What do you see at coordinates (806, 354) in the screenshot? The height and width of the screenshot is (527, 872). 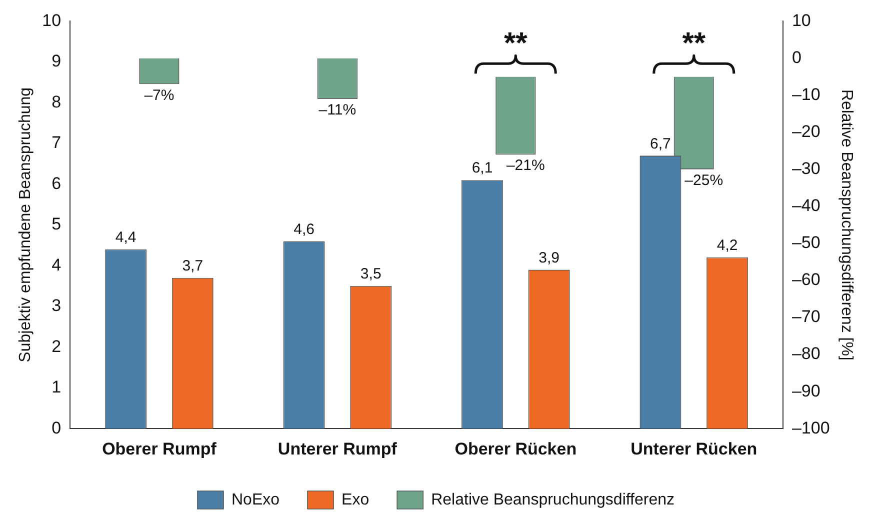 I see `y2-tick-label: –80` at bounding box center [806, 354].